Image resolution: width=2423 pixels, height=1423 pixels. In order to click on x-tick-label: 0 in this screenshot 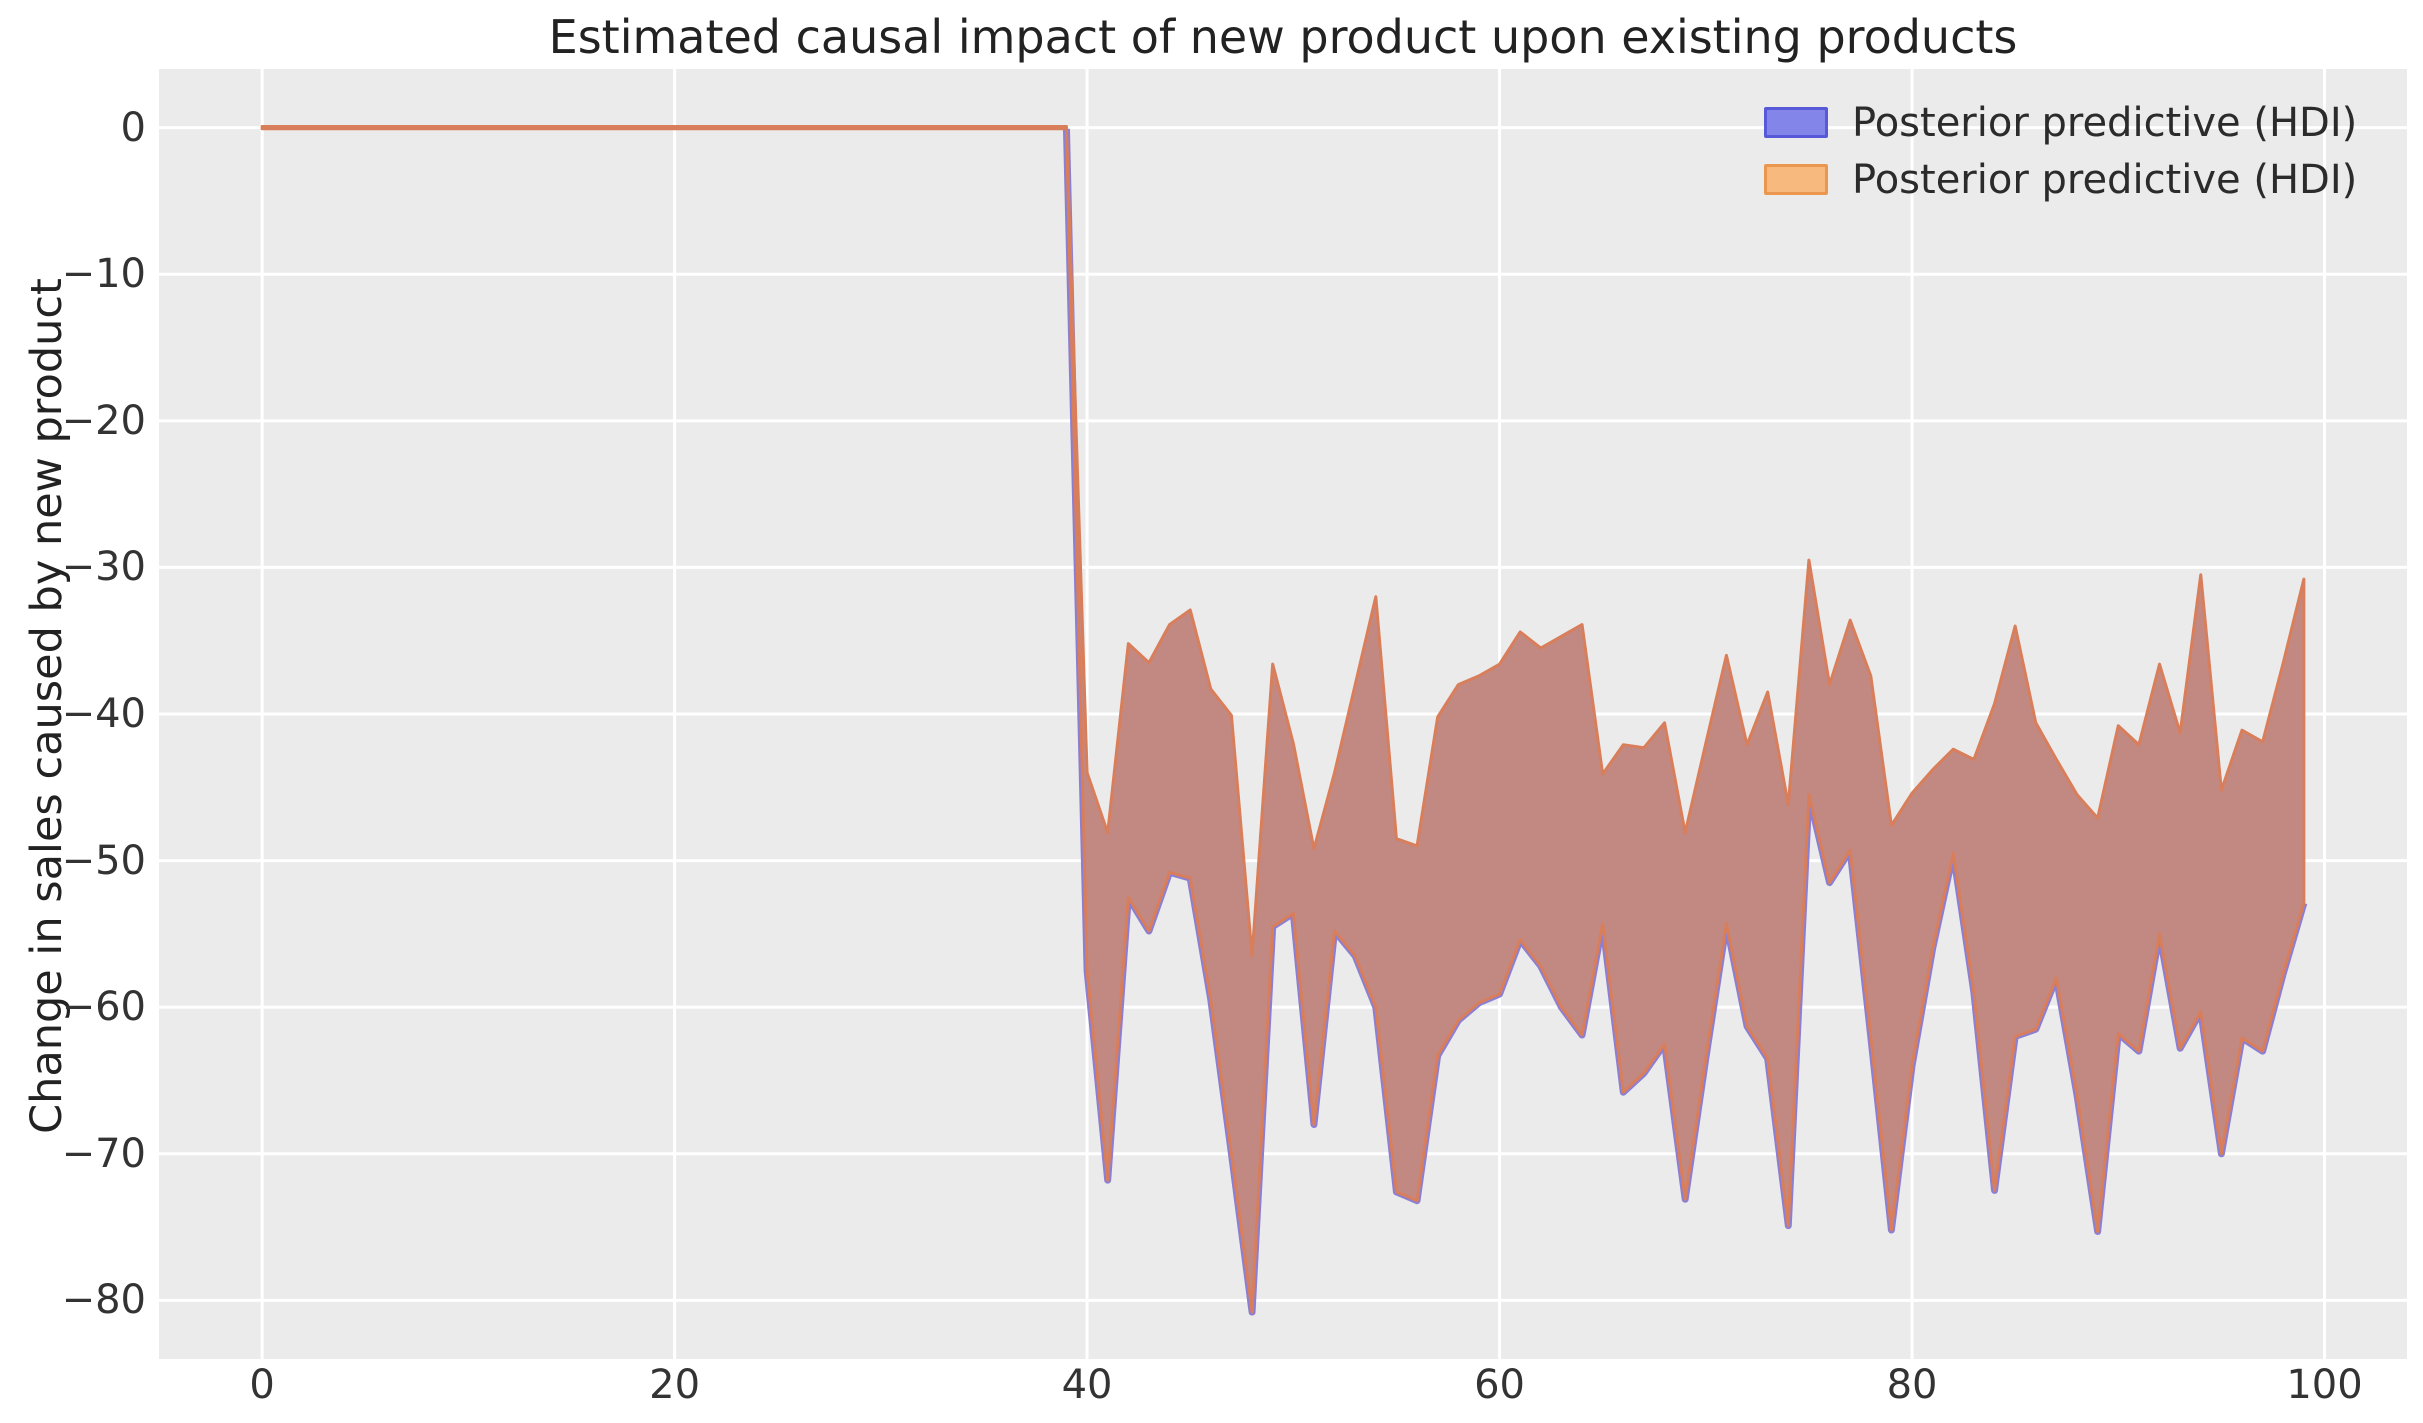, I will do `click(262, 1385)`.